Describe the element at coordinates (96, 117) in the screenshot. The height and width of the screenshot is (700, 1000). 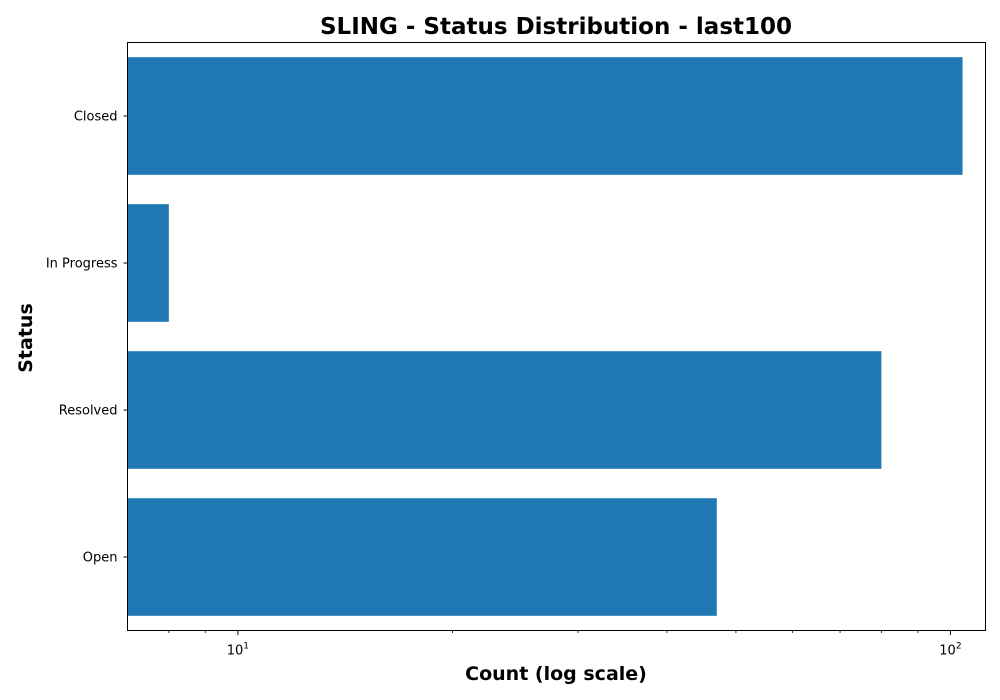
I see `y-tick-label: Closed` at that location.